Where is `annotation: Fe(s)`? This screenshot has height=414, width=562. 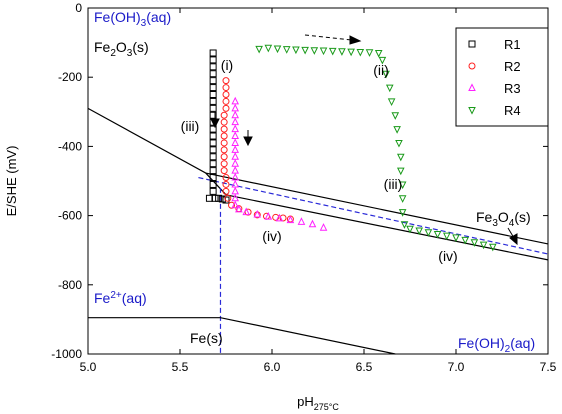 annotation: Fe(s) is located at coordinates (206, 338).